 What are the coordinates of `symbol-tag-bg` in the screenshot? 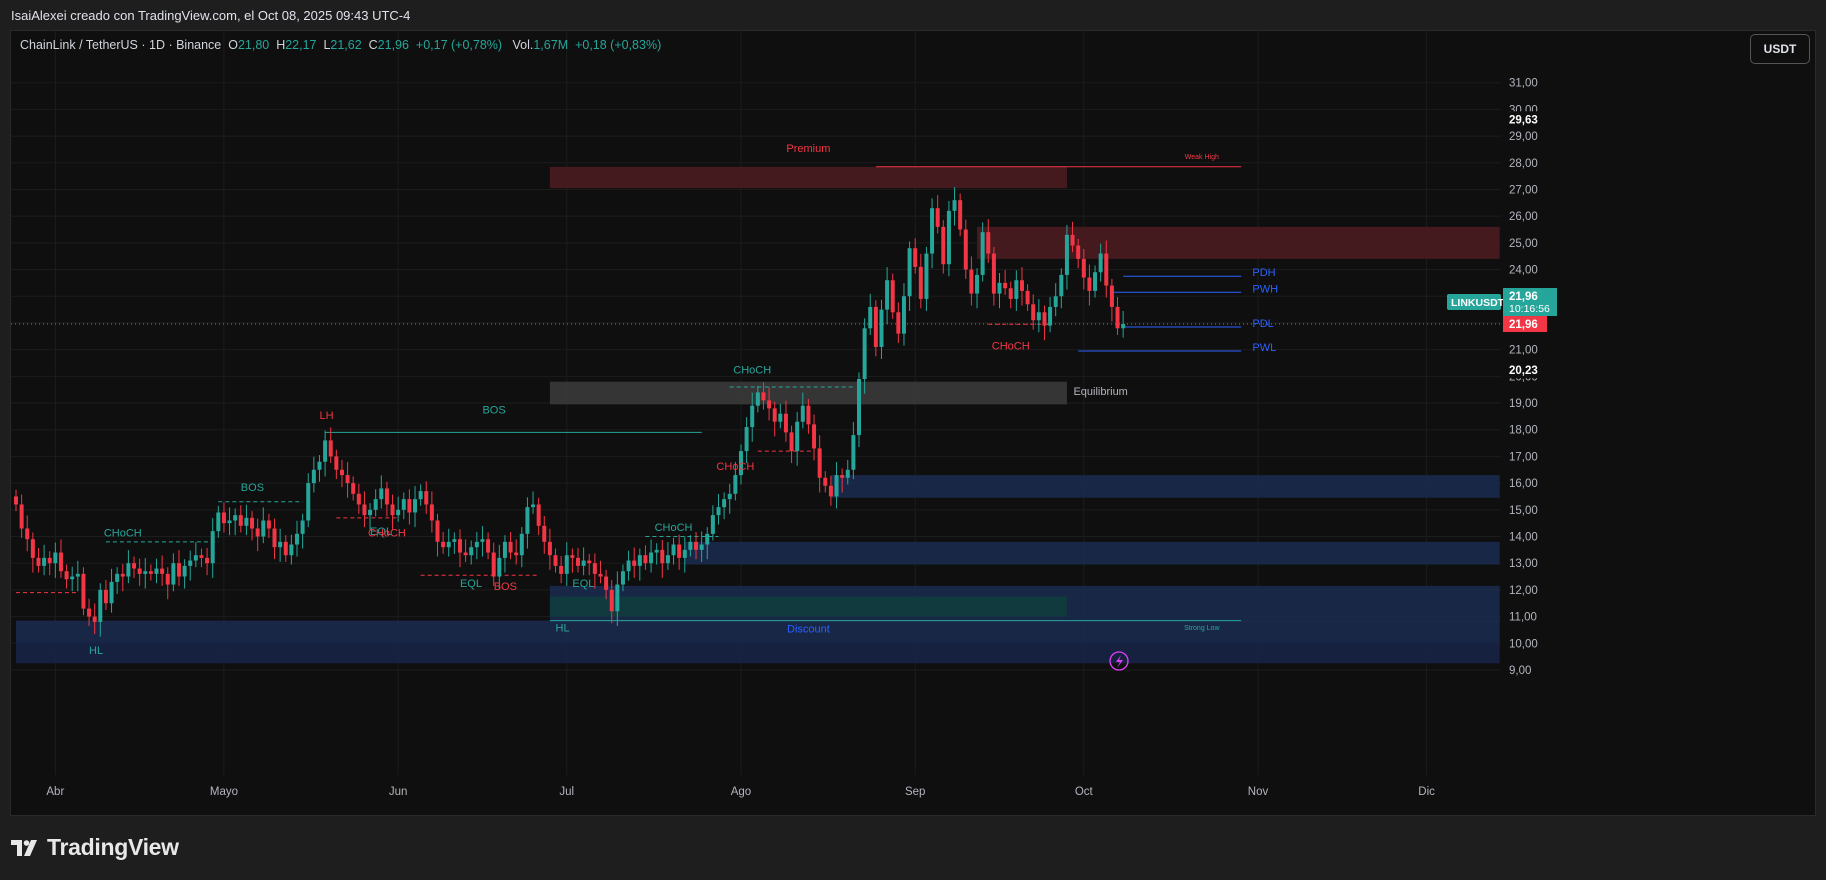 It's located at (1474, 302).